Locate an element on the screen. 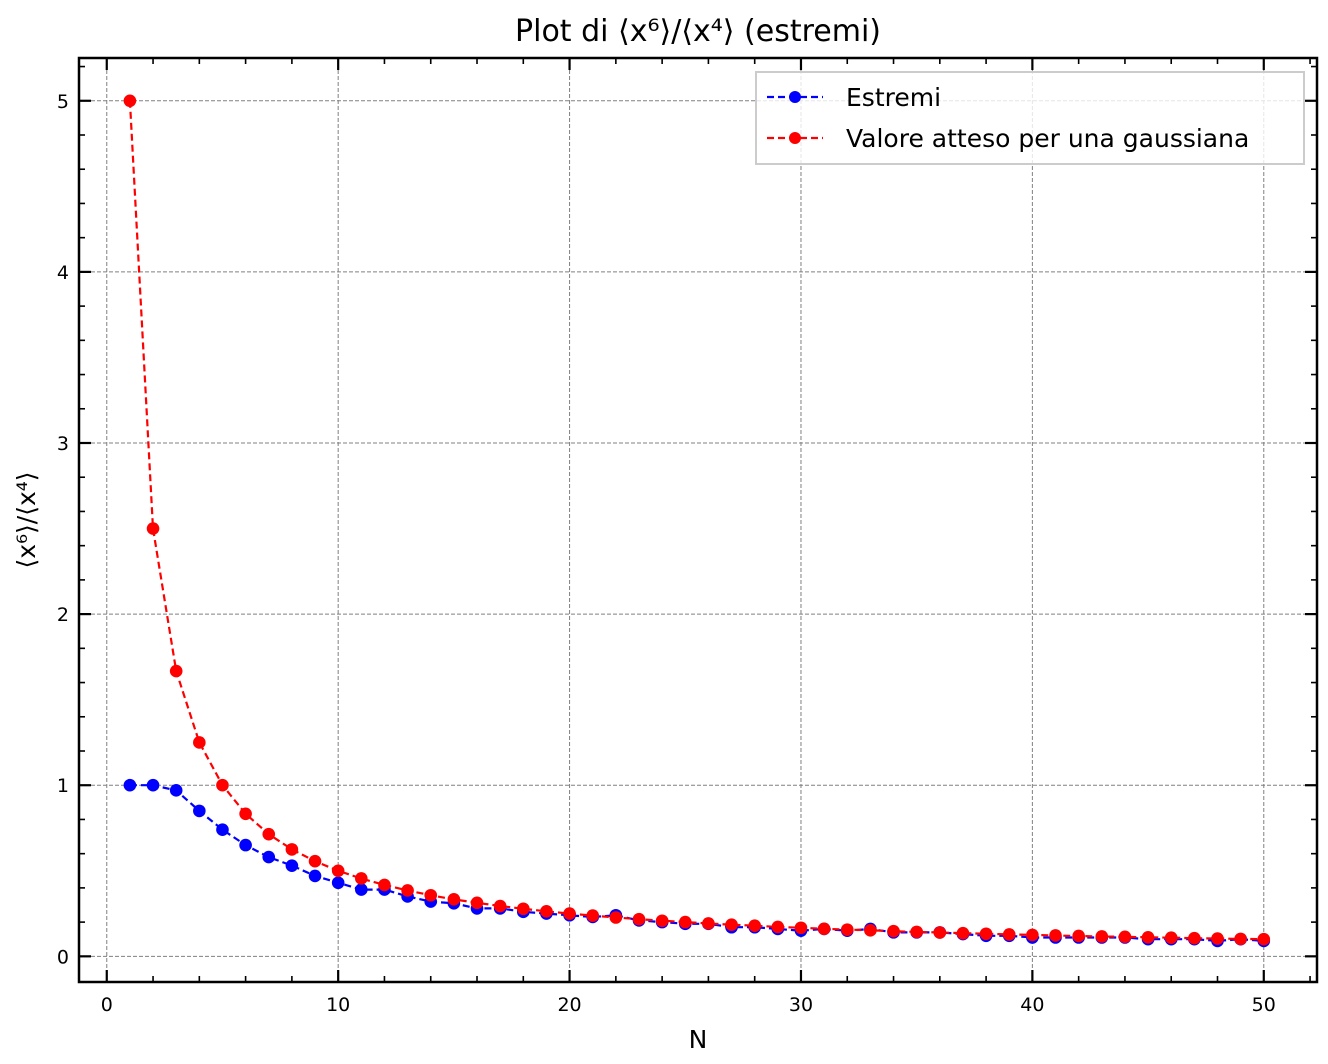 This screenshot has height=1064, width=1328. y-tick-label: 2 is located at coordinates (63, 615).